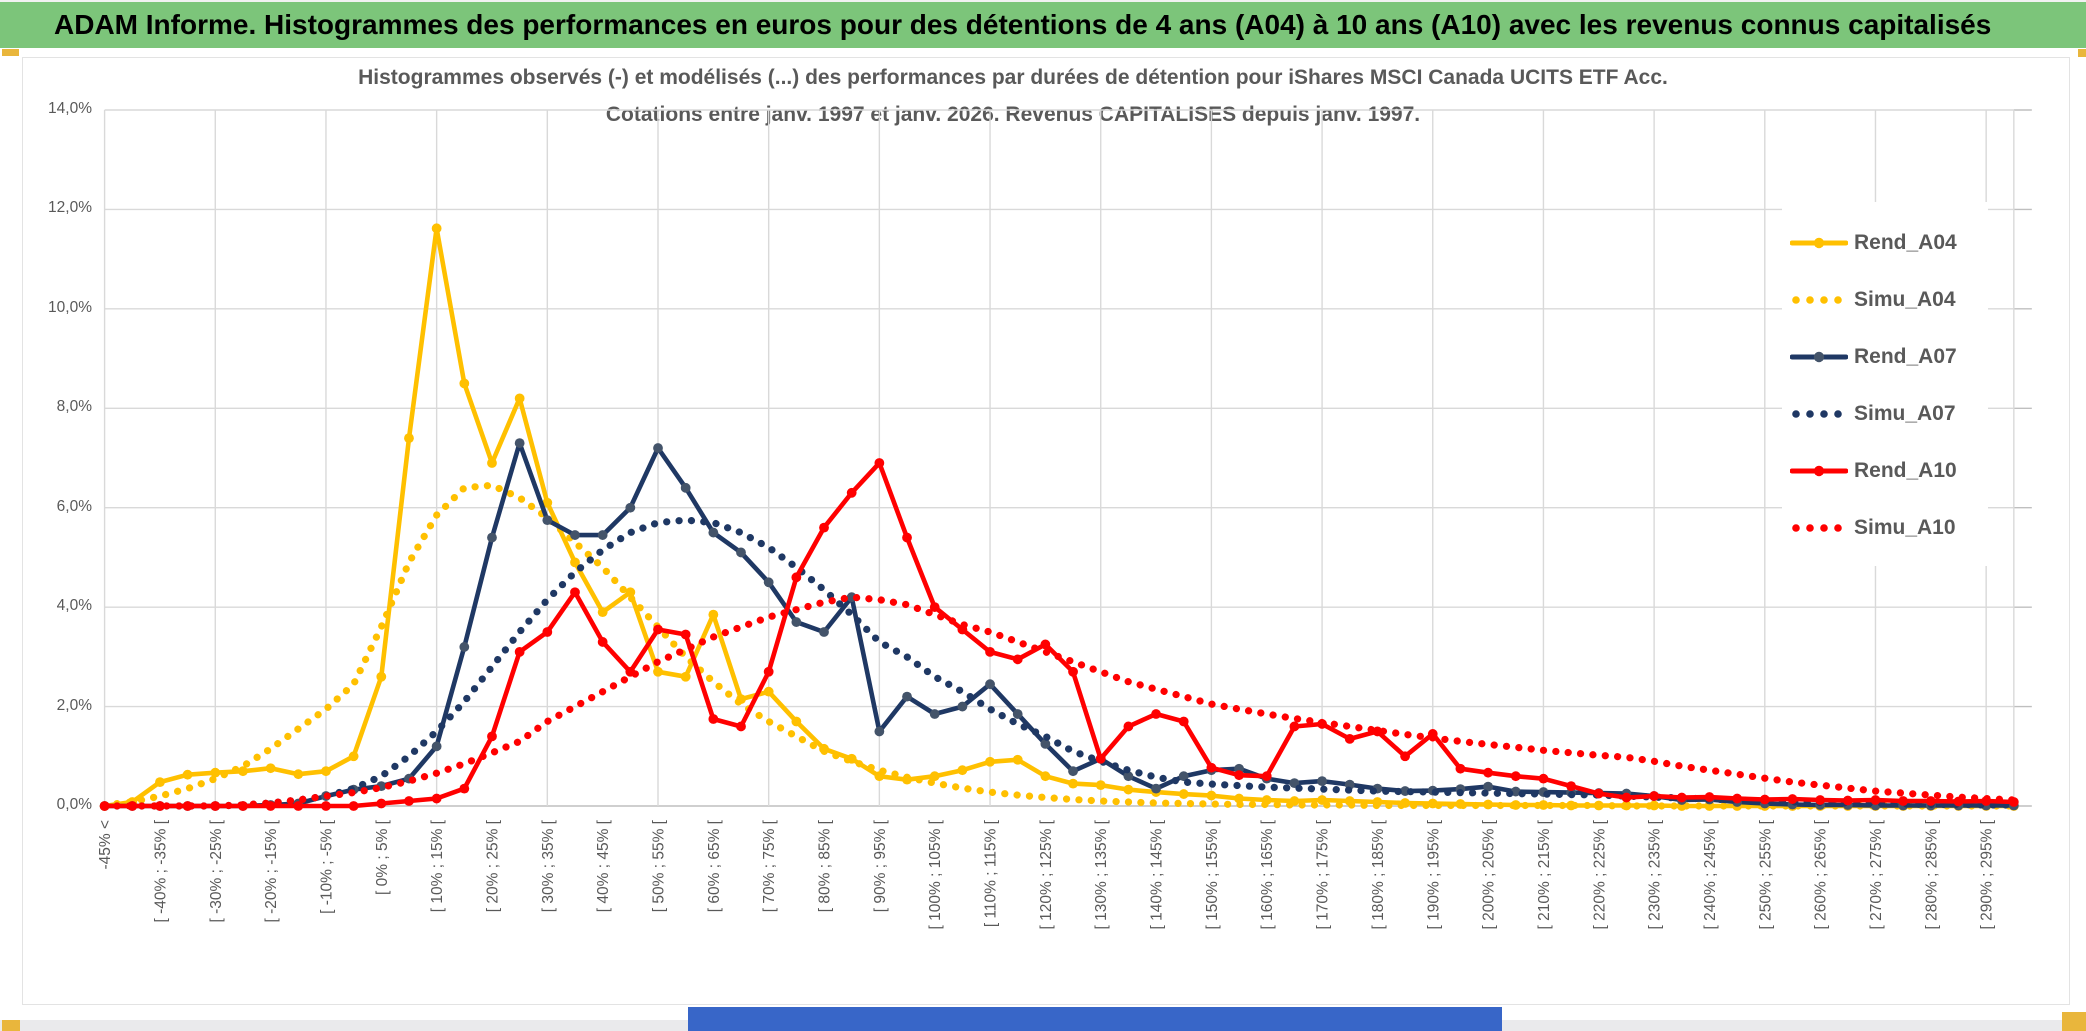 This screenshot has width=2086, height=1031. What do you see at coordinates (1544, 874) in the screenshot?
I see `x-axis-tick-label: [ 210% ; 215% [` at bounding box center [1544, 874].